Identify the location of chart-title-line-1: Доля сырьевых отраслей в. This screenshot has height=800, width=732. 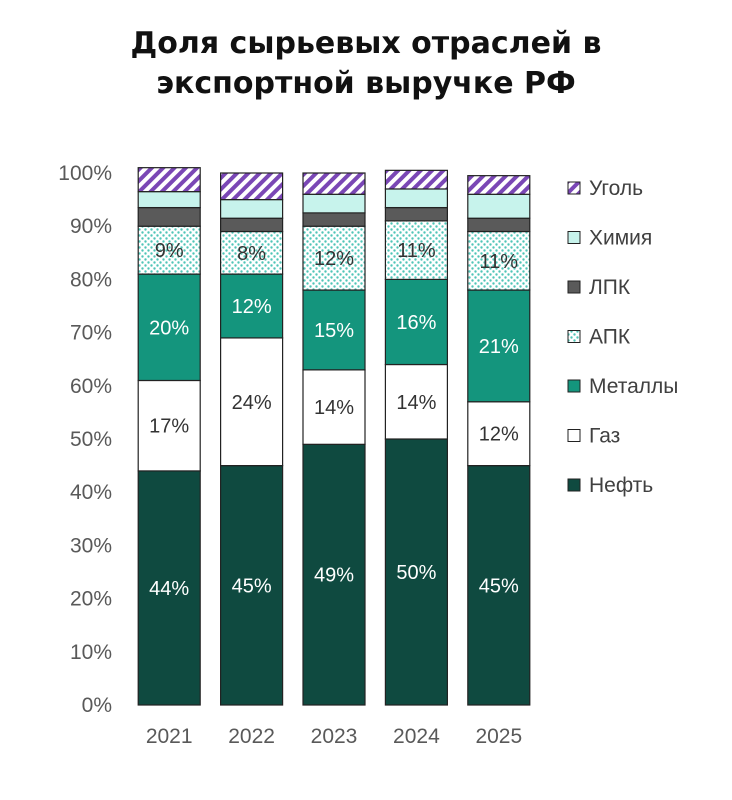
(366, 43).